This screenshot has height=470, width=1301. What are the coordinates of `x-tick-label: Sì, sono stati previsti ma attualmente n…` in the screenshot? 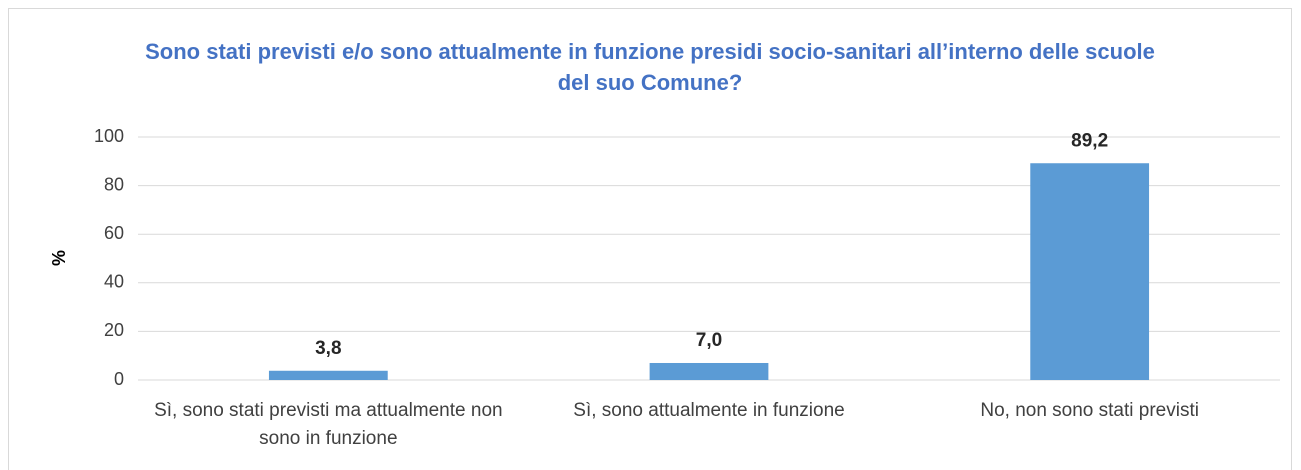 It's located at (328, 424).